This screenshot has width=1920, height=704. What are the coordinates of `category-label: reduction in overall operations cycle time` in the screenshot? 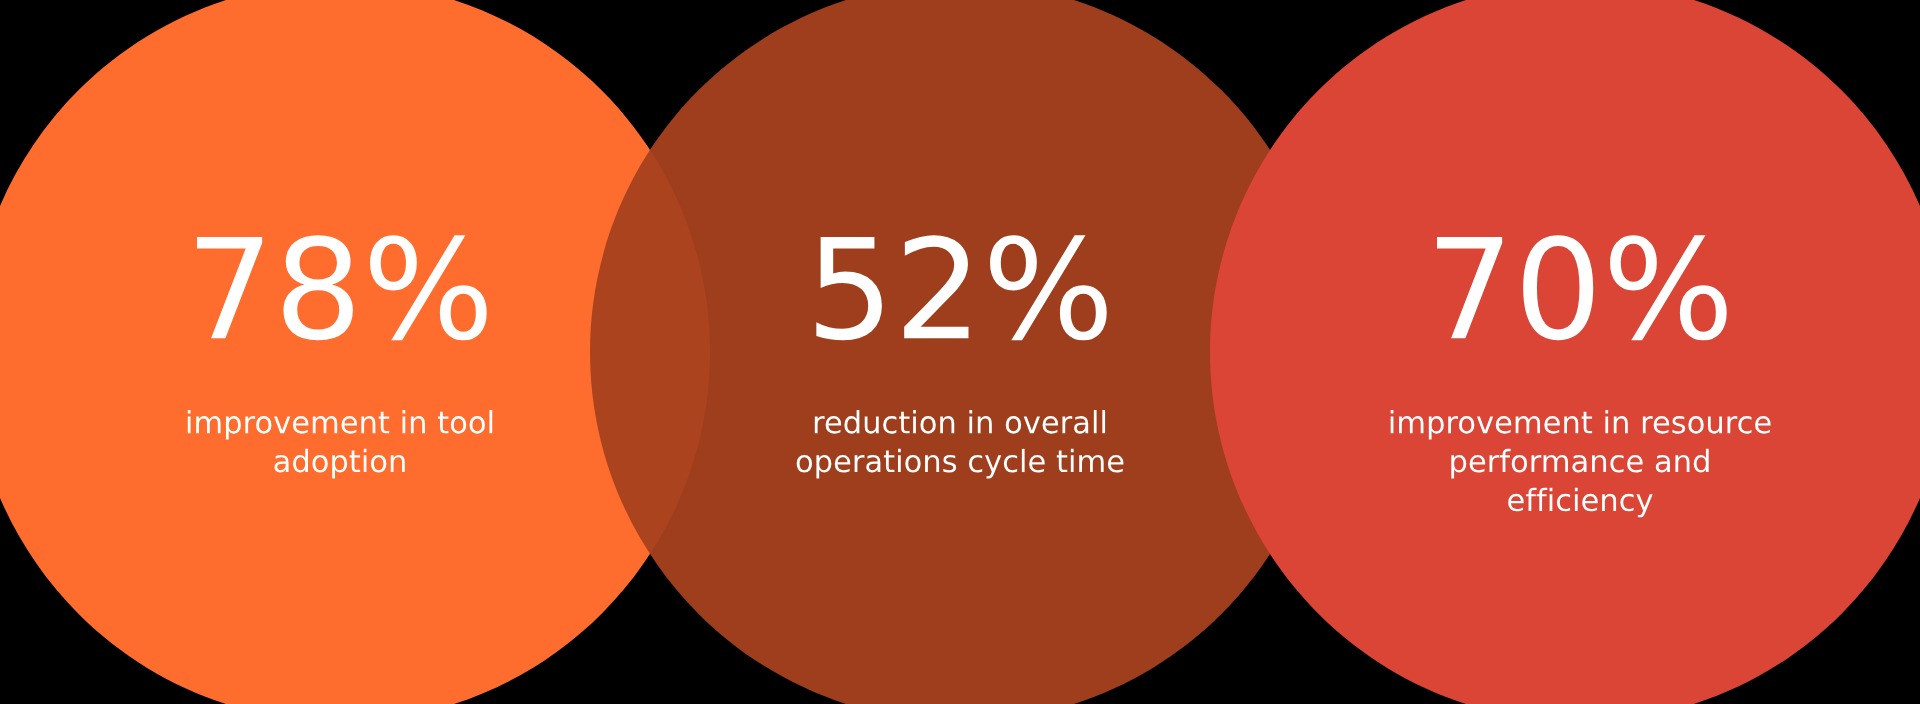 It's located at (960, 444).